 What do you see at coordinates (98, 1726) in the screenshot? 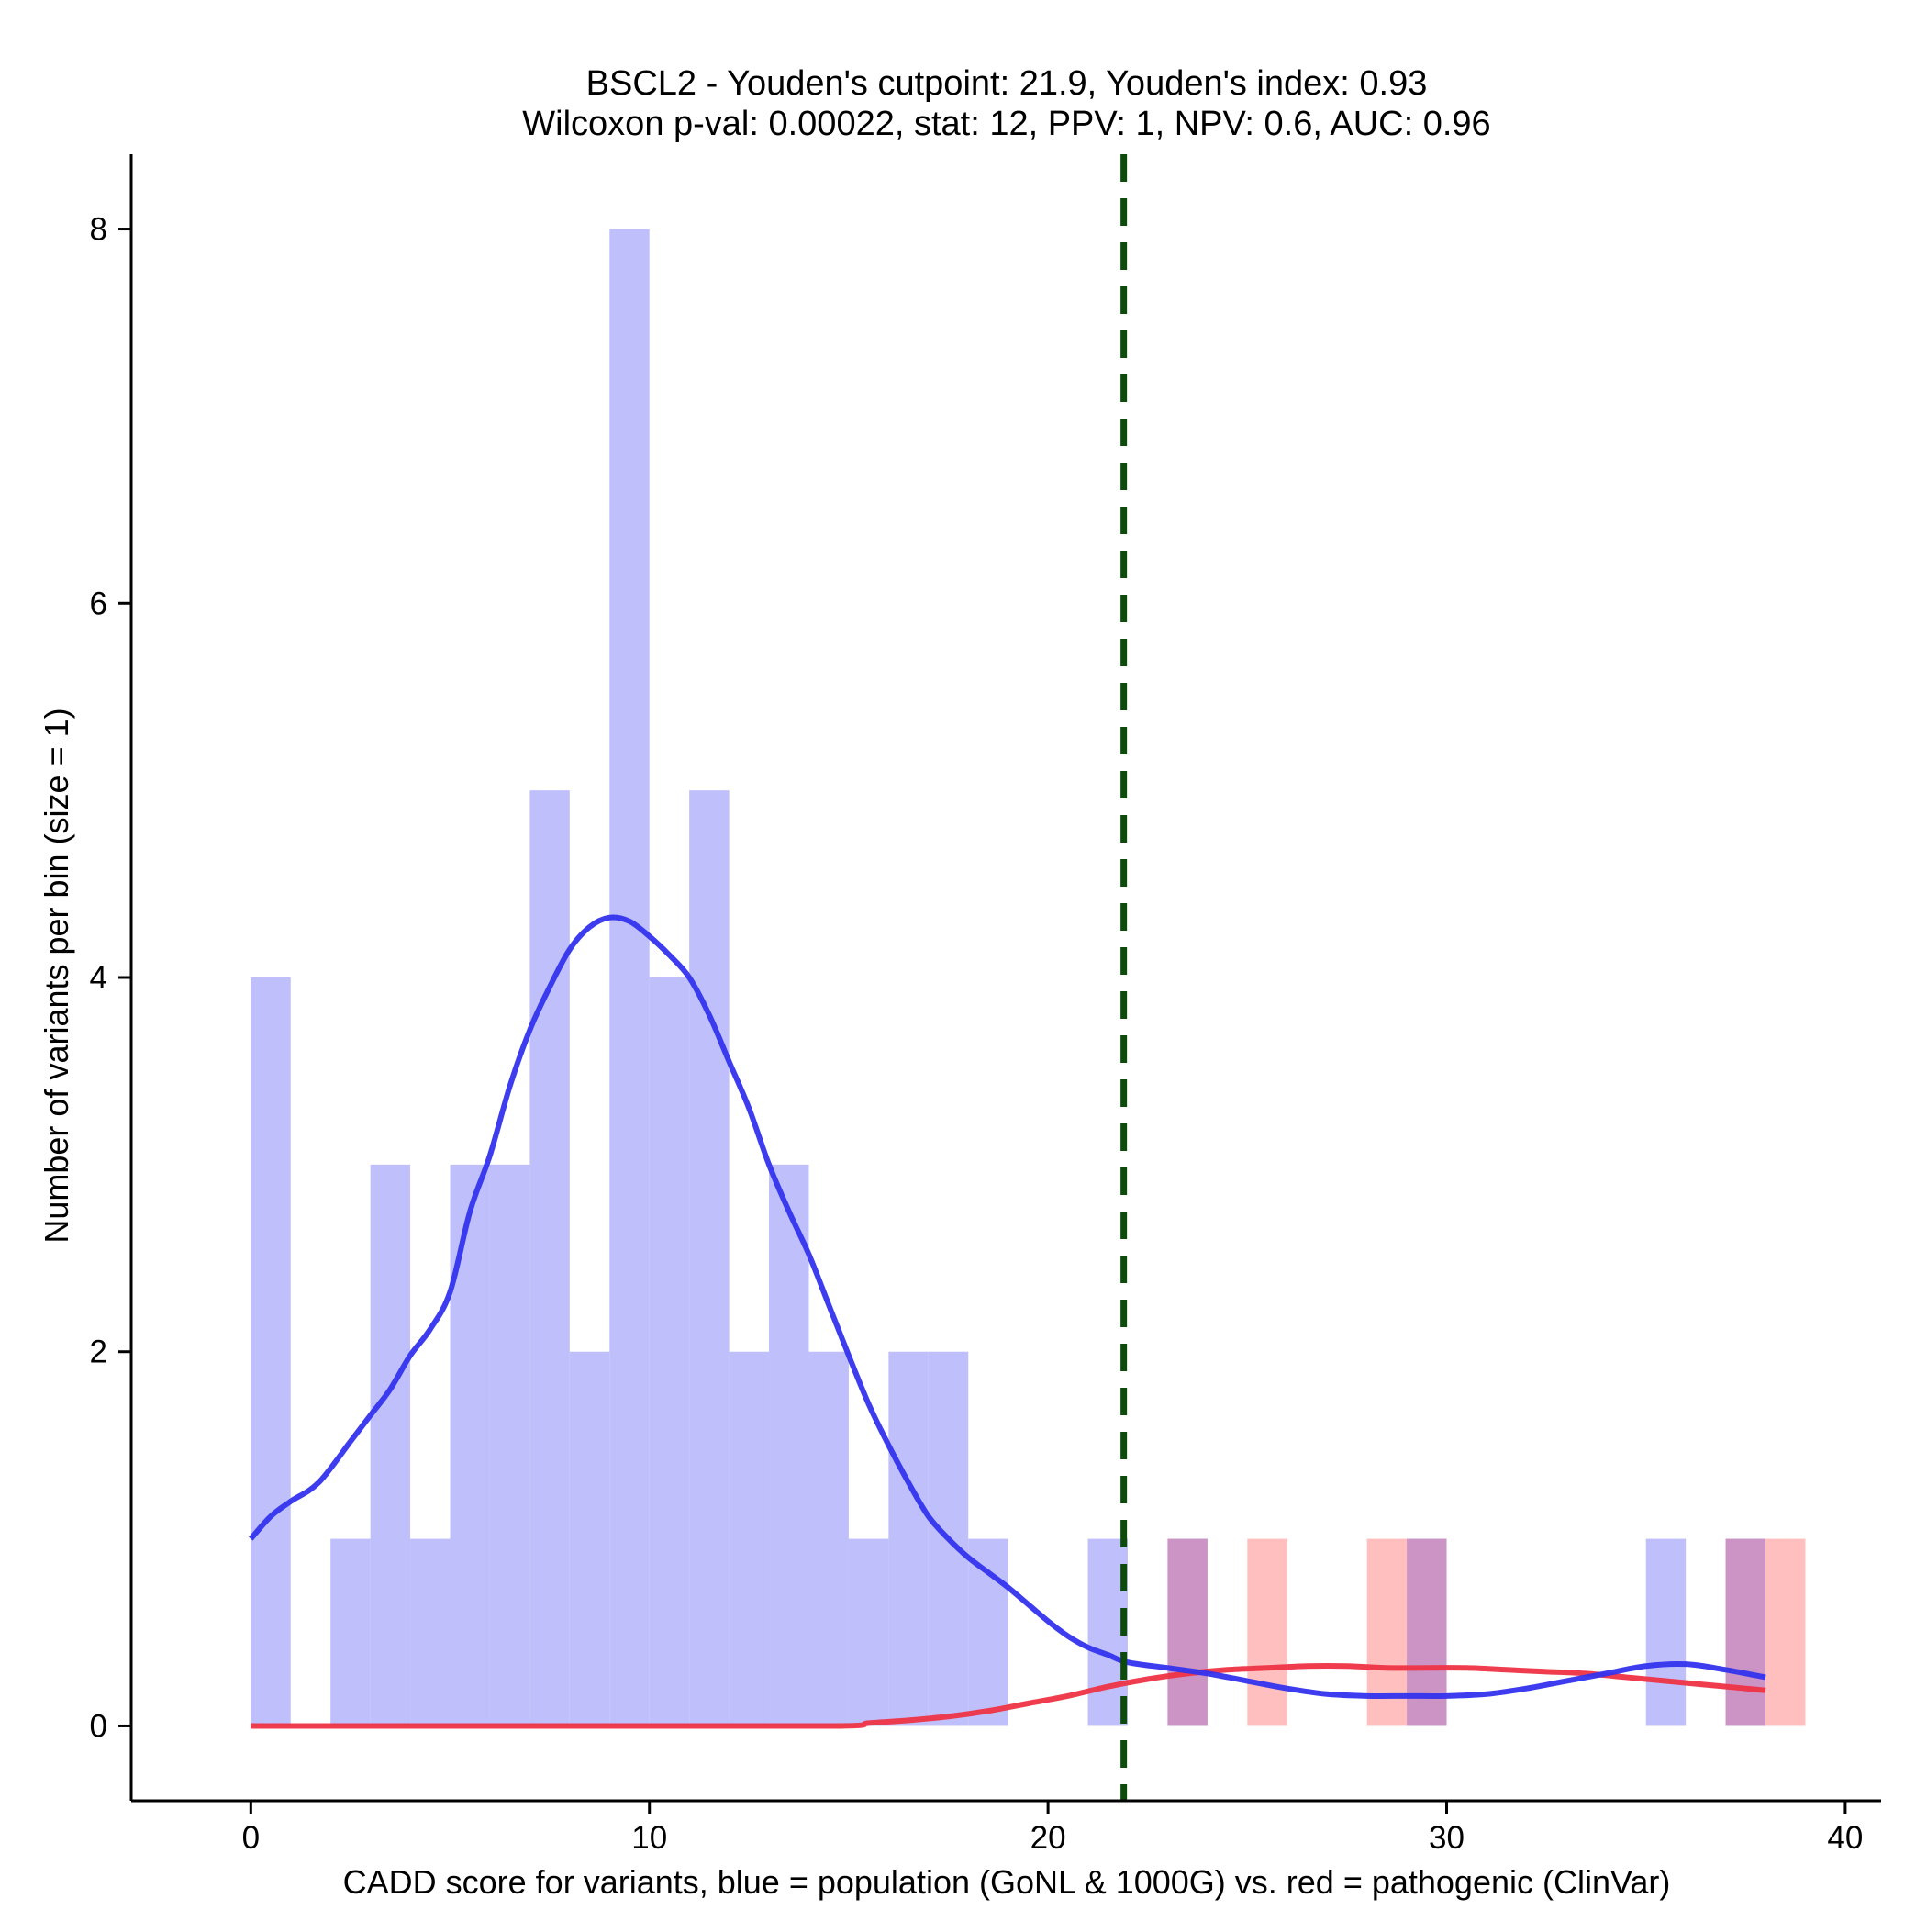
I see `y-tick-label-0: 0` at bounding box center [98, 1726].